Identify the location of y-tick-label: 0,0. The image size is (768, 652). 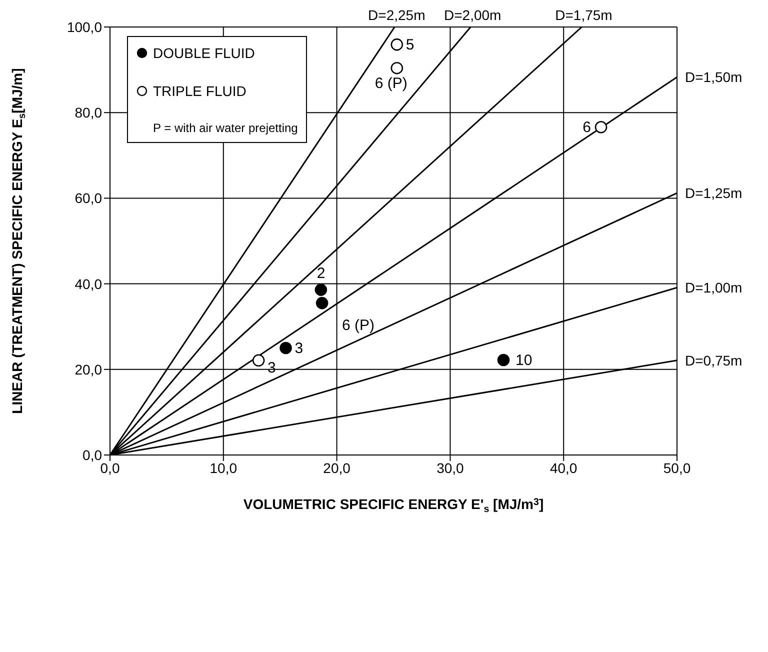
(92, 454).